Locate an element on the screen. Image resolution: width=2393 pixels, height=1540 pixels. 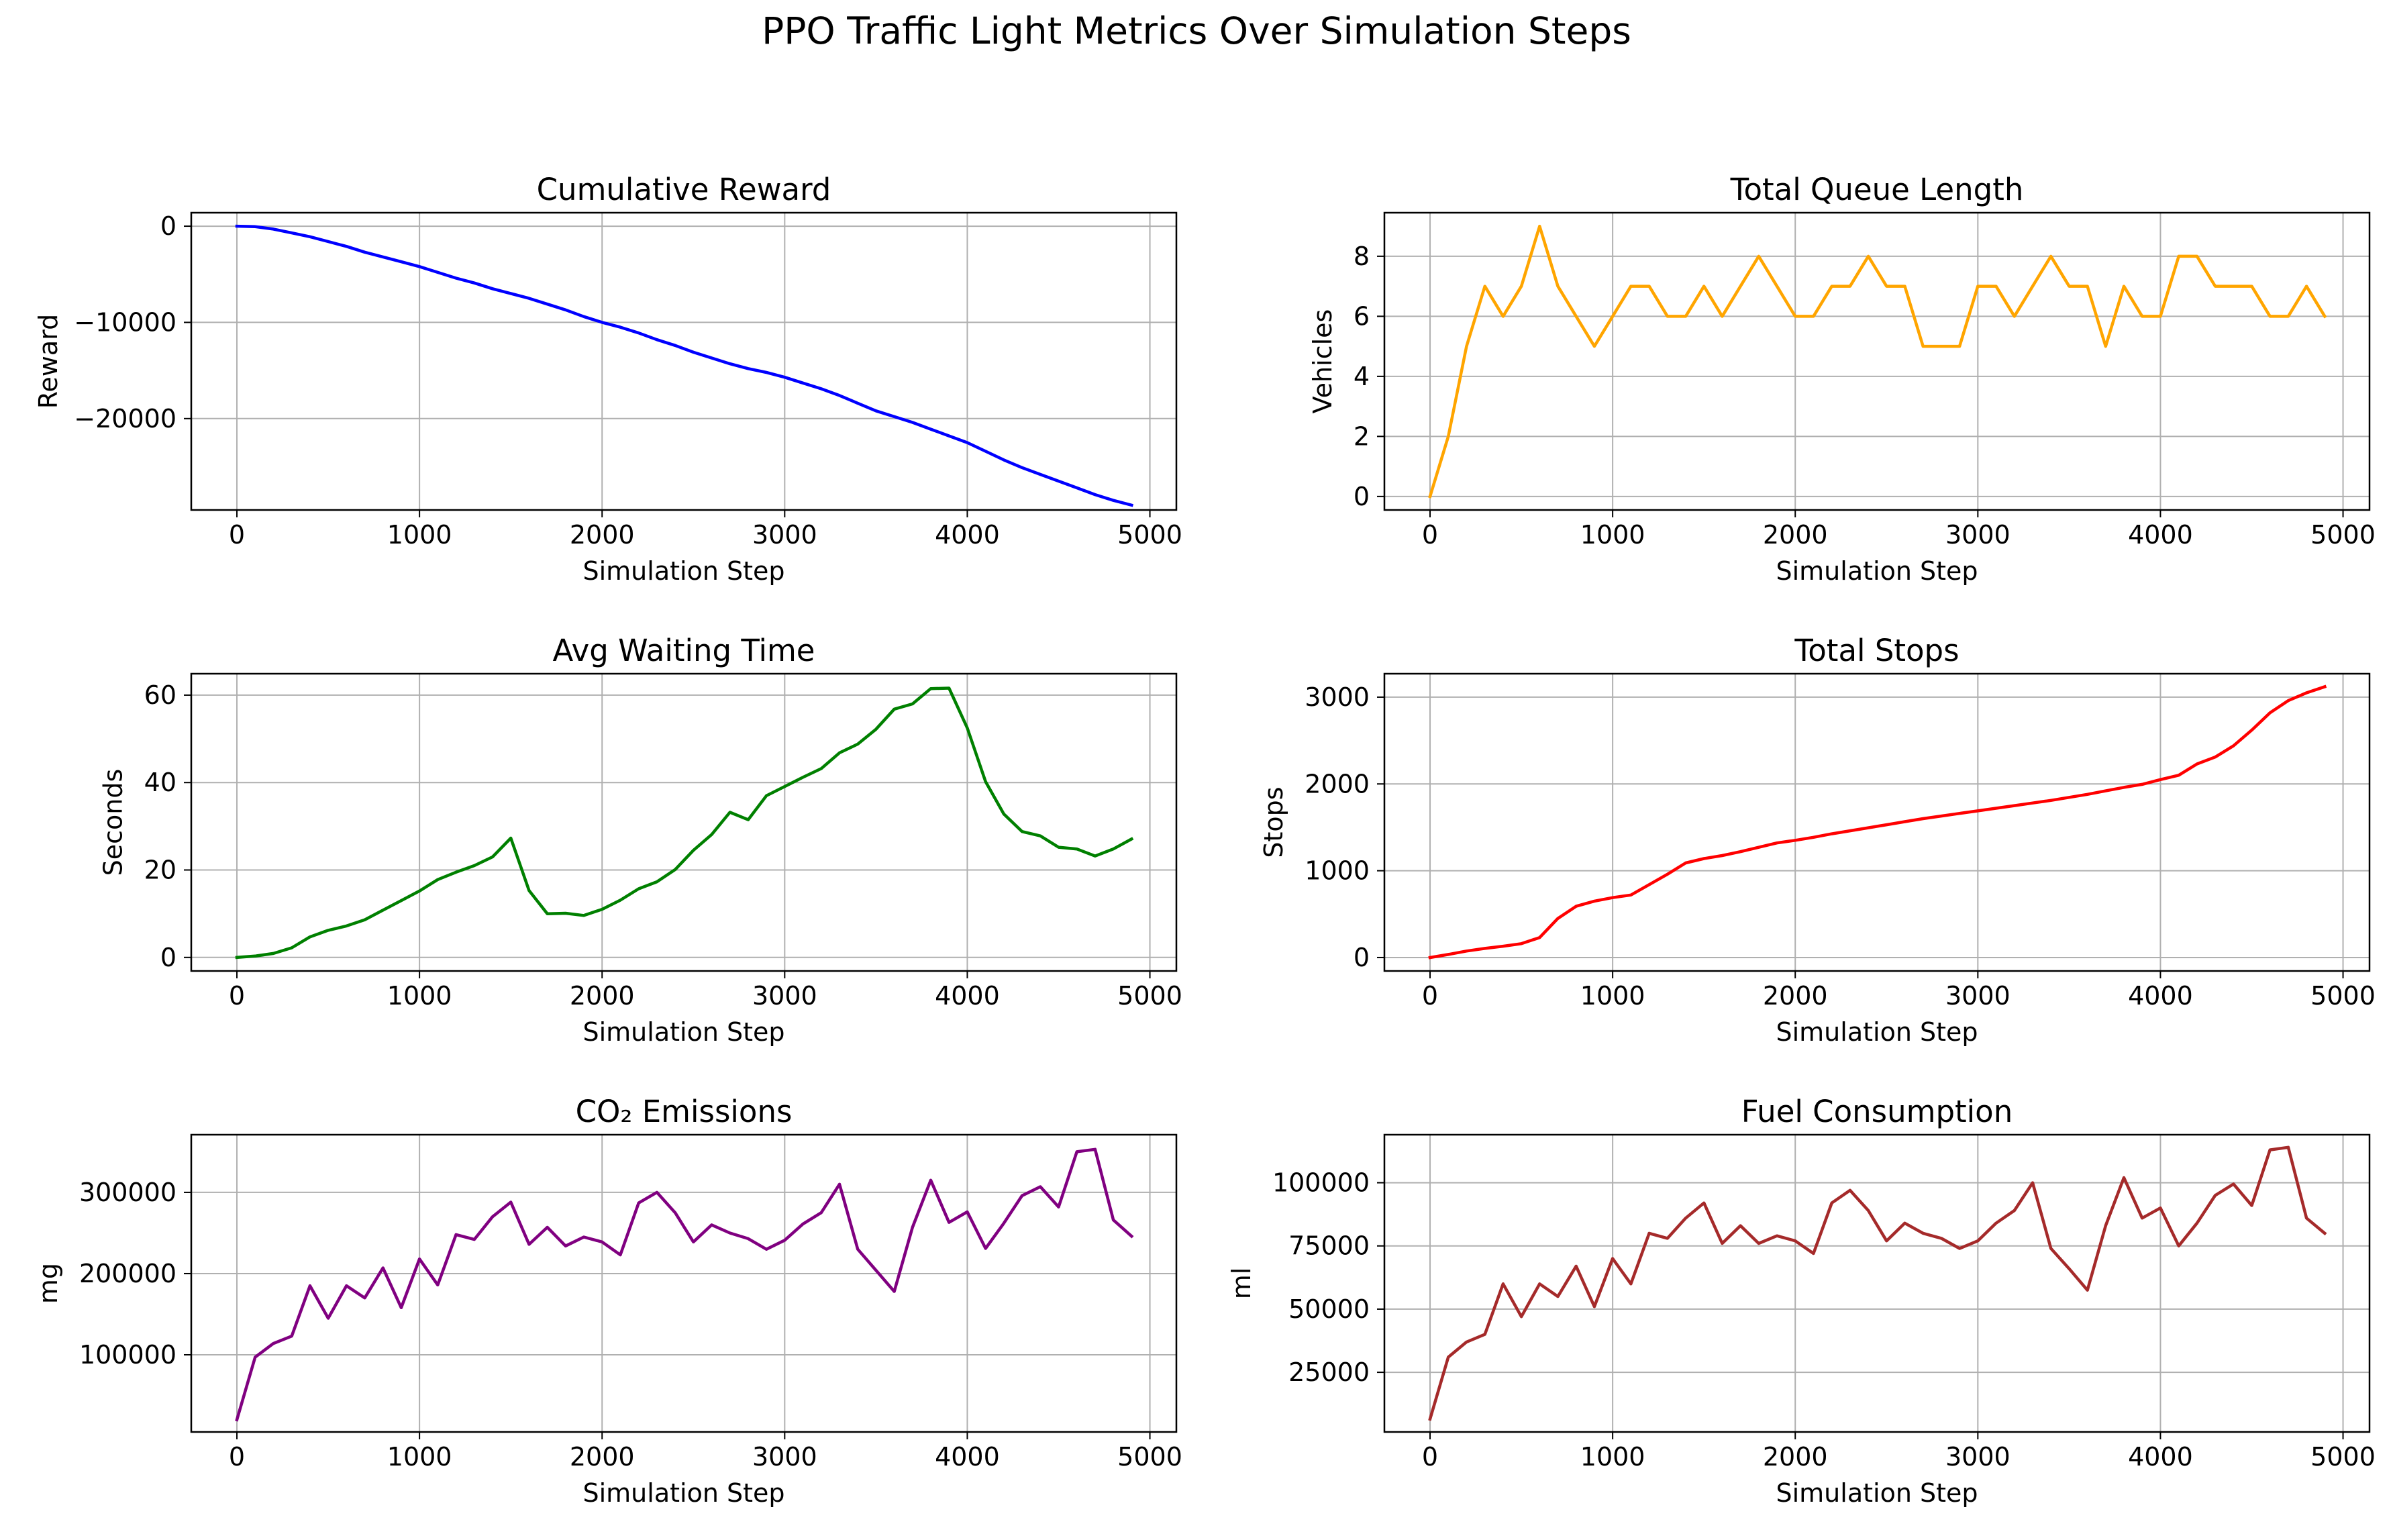
y-tick-label: 2000 is located at coordinates (1337, 784).